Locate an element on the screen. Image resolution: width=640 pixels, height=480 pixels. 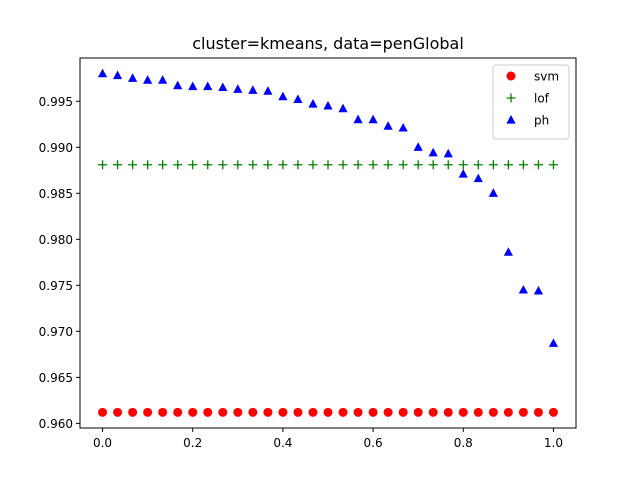
x-tick-label: 0.8 is located at coordinates (463, 443).